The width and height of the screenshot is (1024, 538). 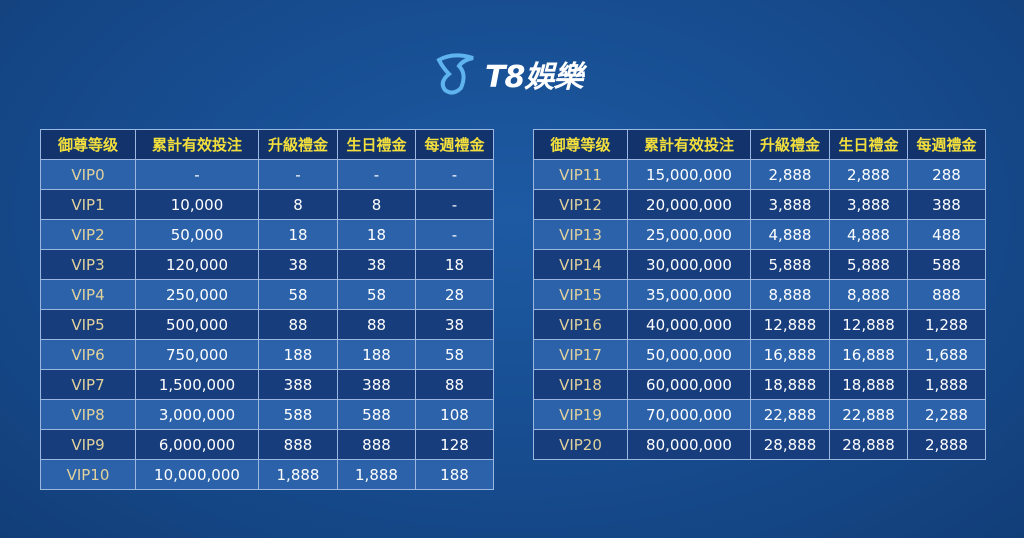 What do you see at coordinates (689, 294) in the screenshot?
I see `cumulative-bet-cell: 35,000,000` at bounding box center [689, 294].